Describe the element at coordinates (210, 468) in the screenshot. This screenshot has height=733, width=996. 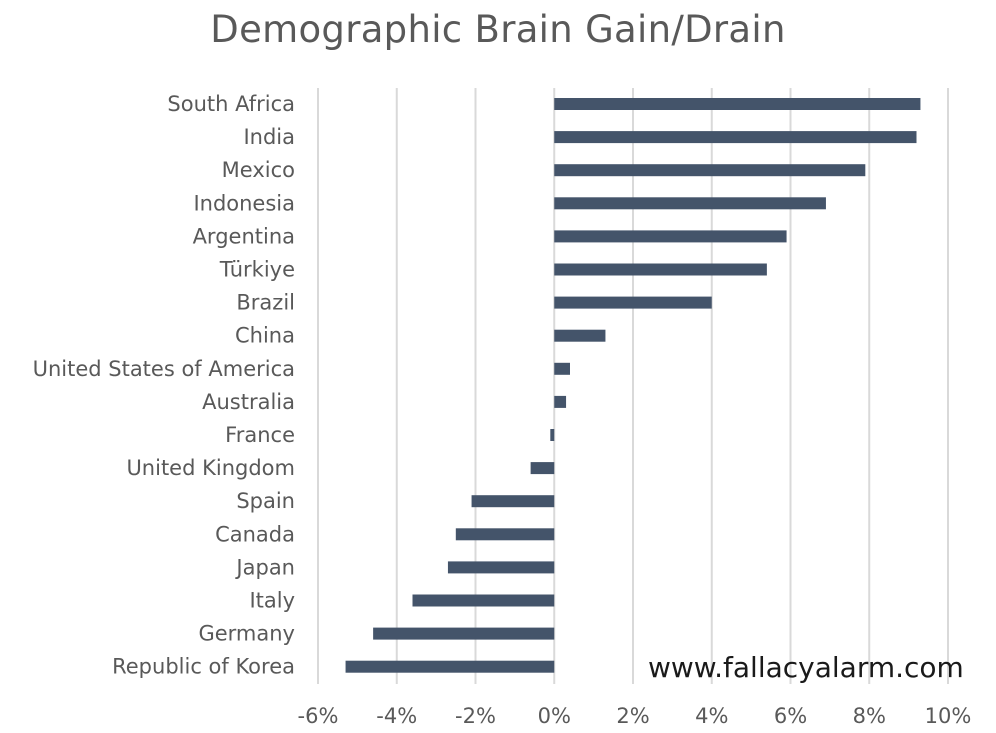
I see `category-label: United Kingdom` at that location.